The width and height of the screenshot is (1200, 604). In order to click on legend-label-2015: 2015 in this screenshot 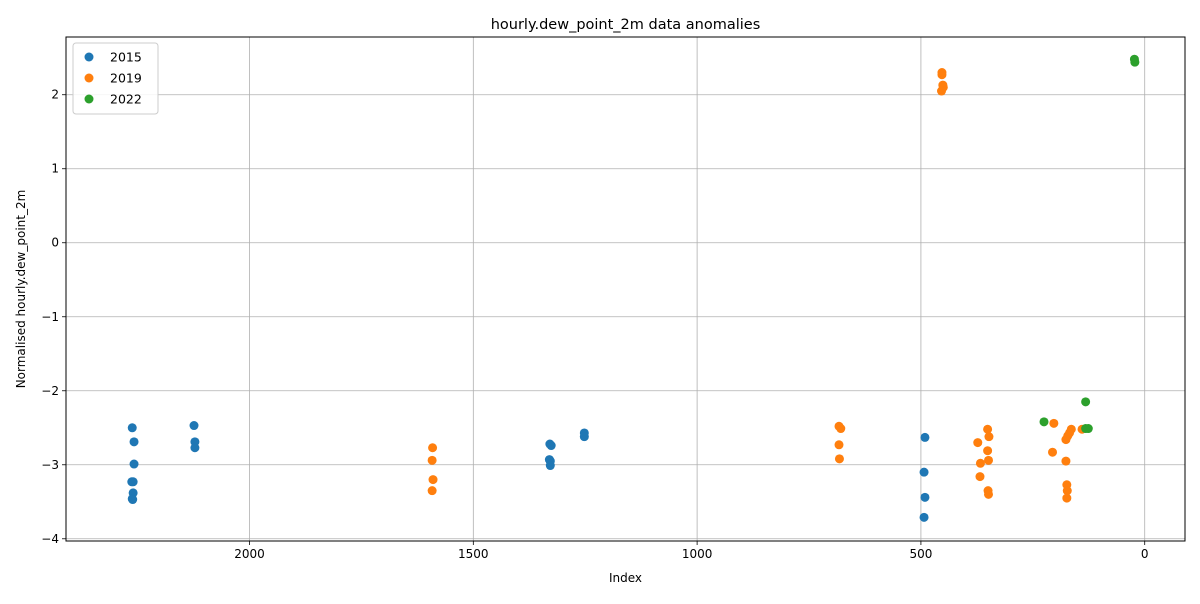, I will do `click(126, 57)`.